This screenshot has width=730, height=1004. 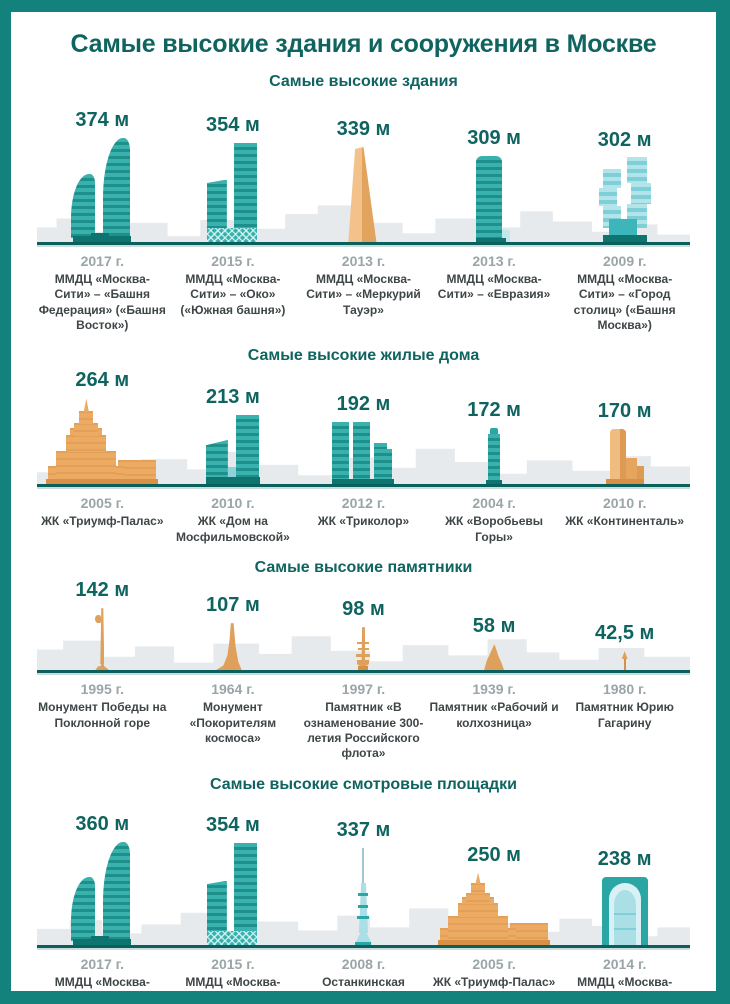 I want to click on ranking-item: 172 м, so click(x=494, y=442).